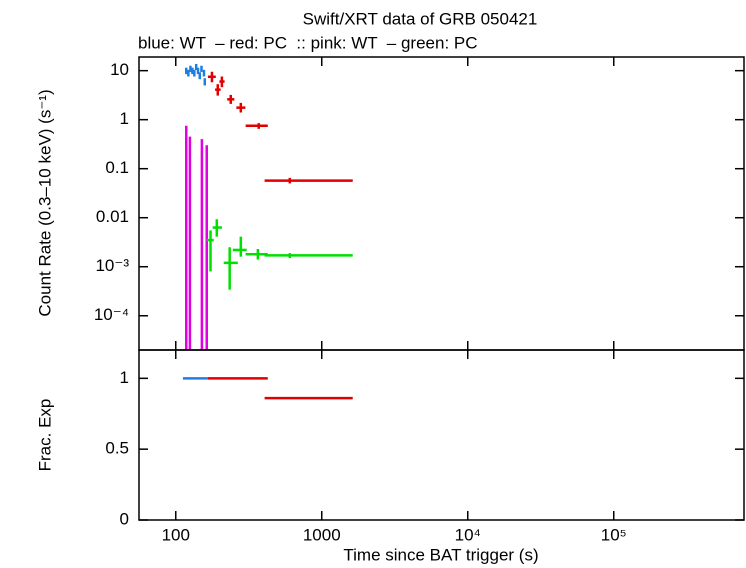  I want to click on y-tick-label: 0.01, so click(112, 216).